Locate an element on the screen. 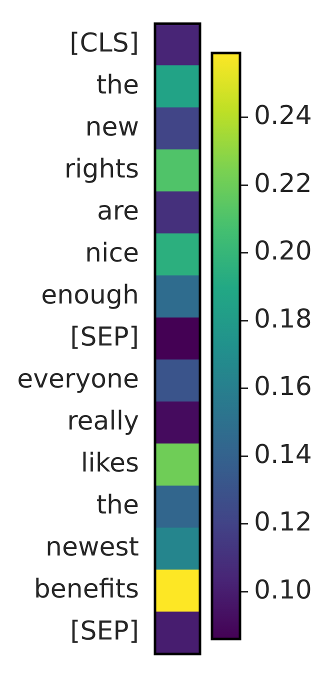 Image resolution: width=336 pixels, height=694 pixels. y-tick-label: nice is located at coordinates (112, 253).